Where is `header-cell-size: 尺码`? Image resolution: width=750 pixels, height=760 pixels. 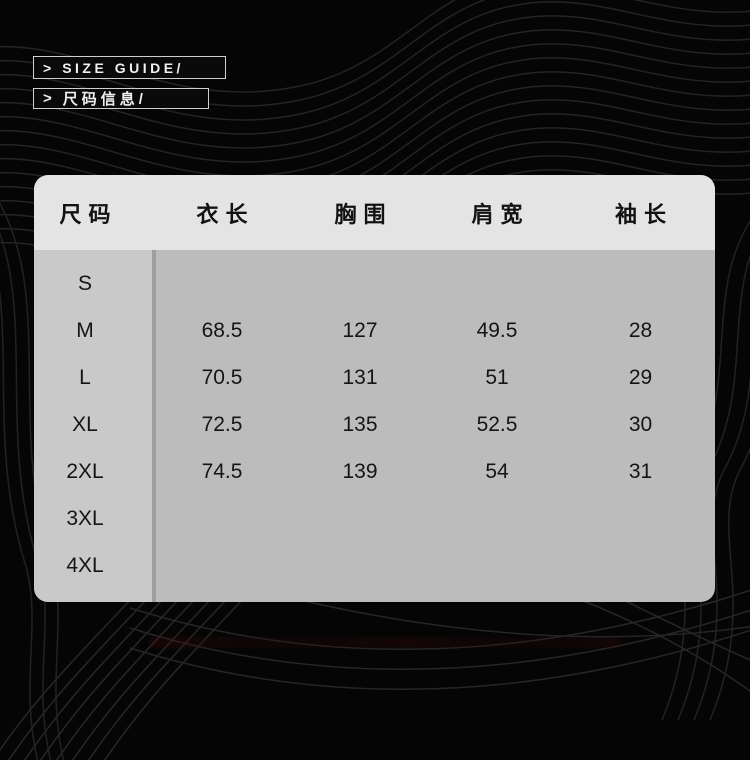 header-cell-size: 尺码 is located at coordinates (88, 214).